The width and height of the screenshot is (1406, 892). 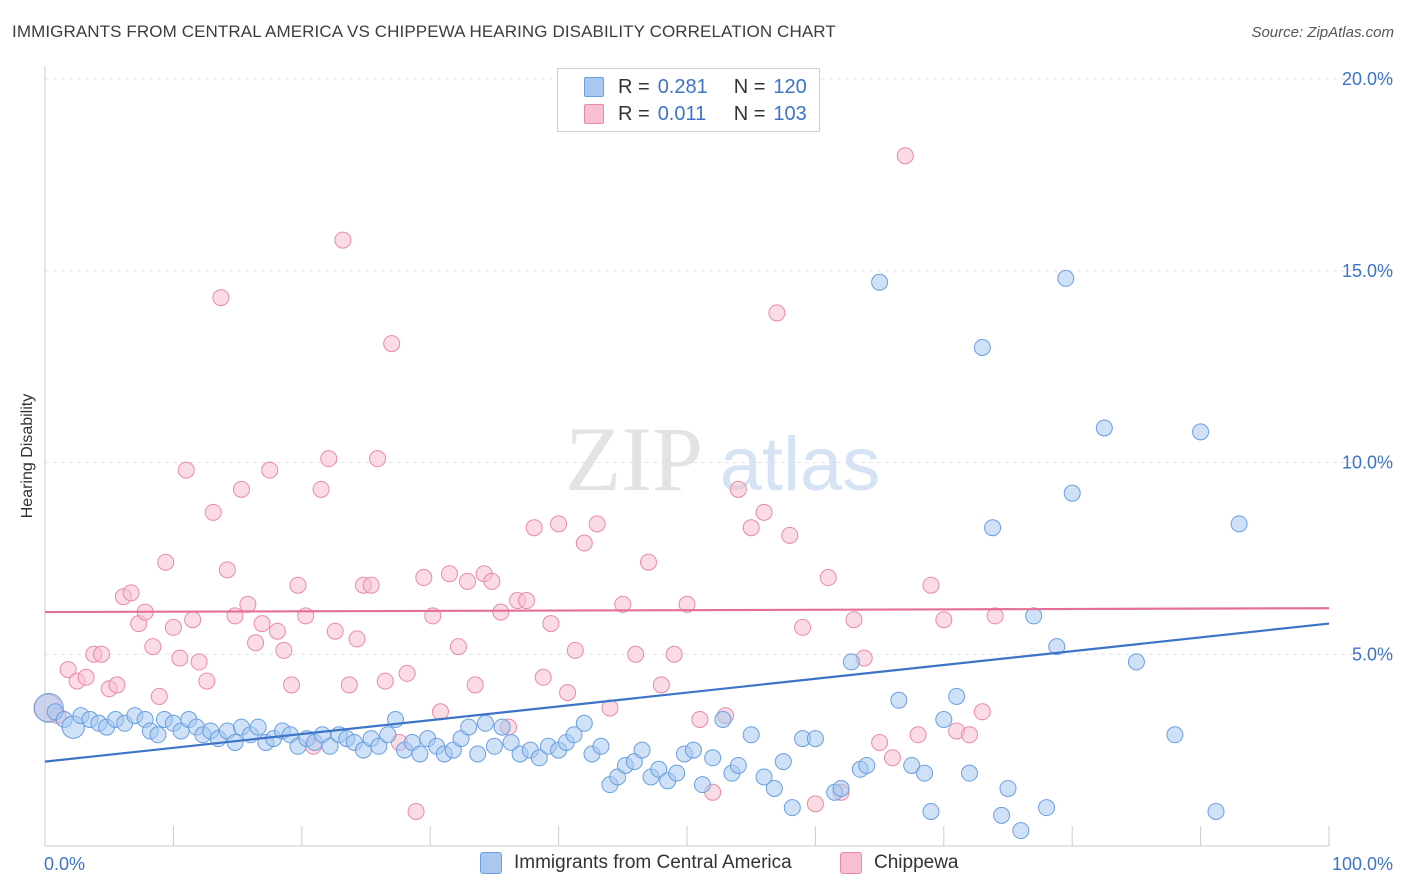 I want to click on legend-n-value: 103, so click(x=790, y=113).